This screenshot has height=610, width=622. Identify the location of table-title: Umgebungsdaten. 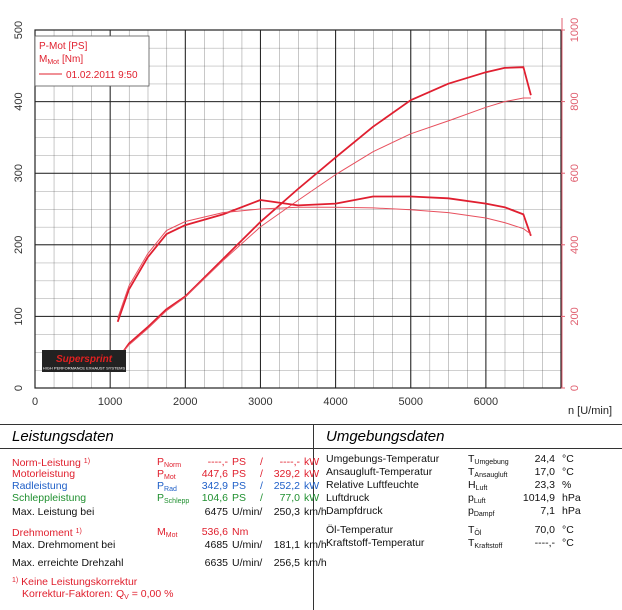
(385, 436).